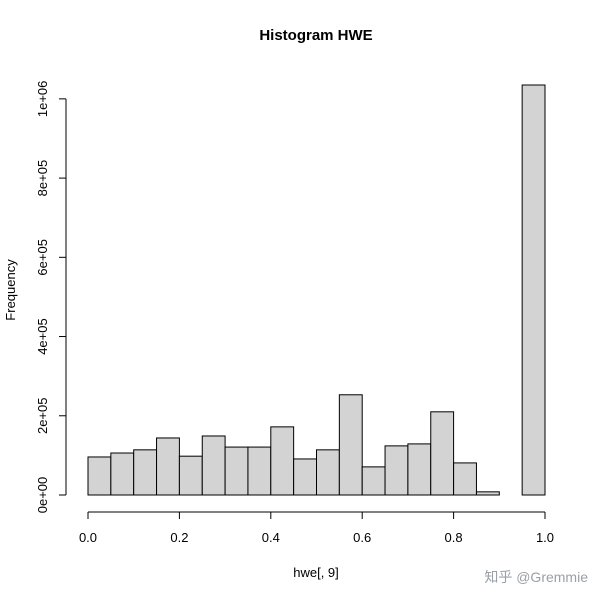 The width and height of the screenshot is (600, 601). What do you see at coordinates (454, 537) in the screenshot?
I see `x-tick-label: 0.8` at bounding box center [454, 537].